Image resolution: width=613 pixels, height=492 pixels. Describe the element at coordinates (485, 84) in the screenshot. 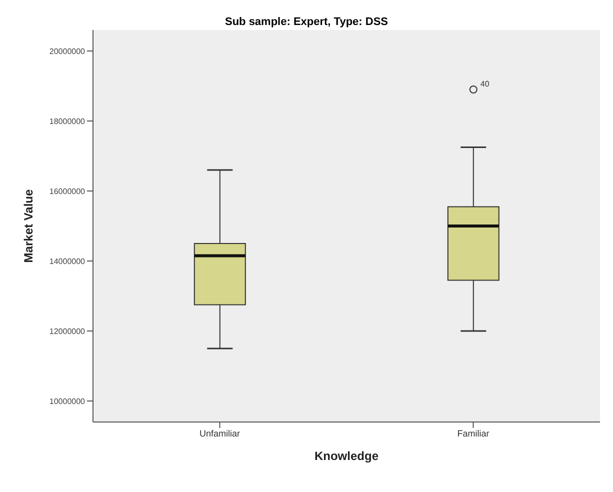

I see `annotation: 40` at that location.